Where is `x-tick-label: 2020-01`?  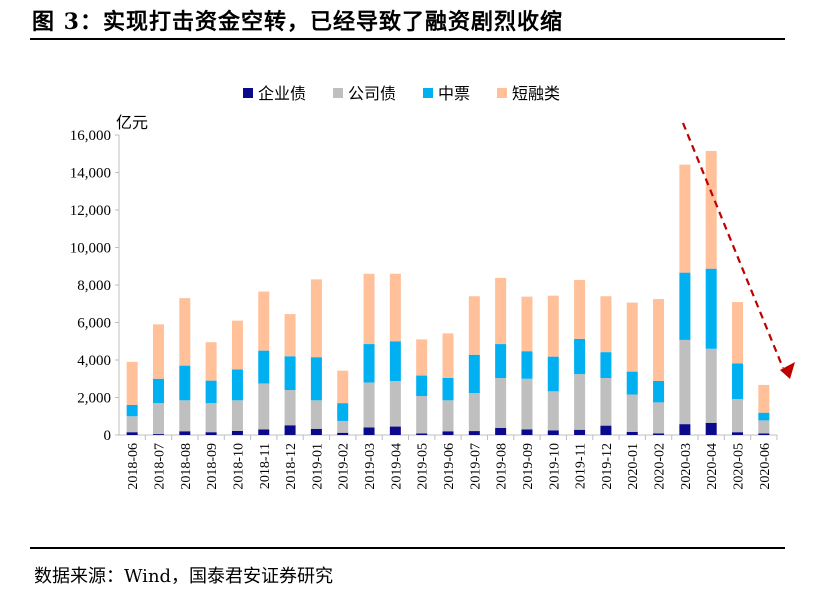
x-tick-label: 2020-01 is located at coordinates (633, 466).